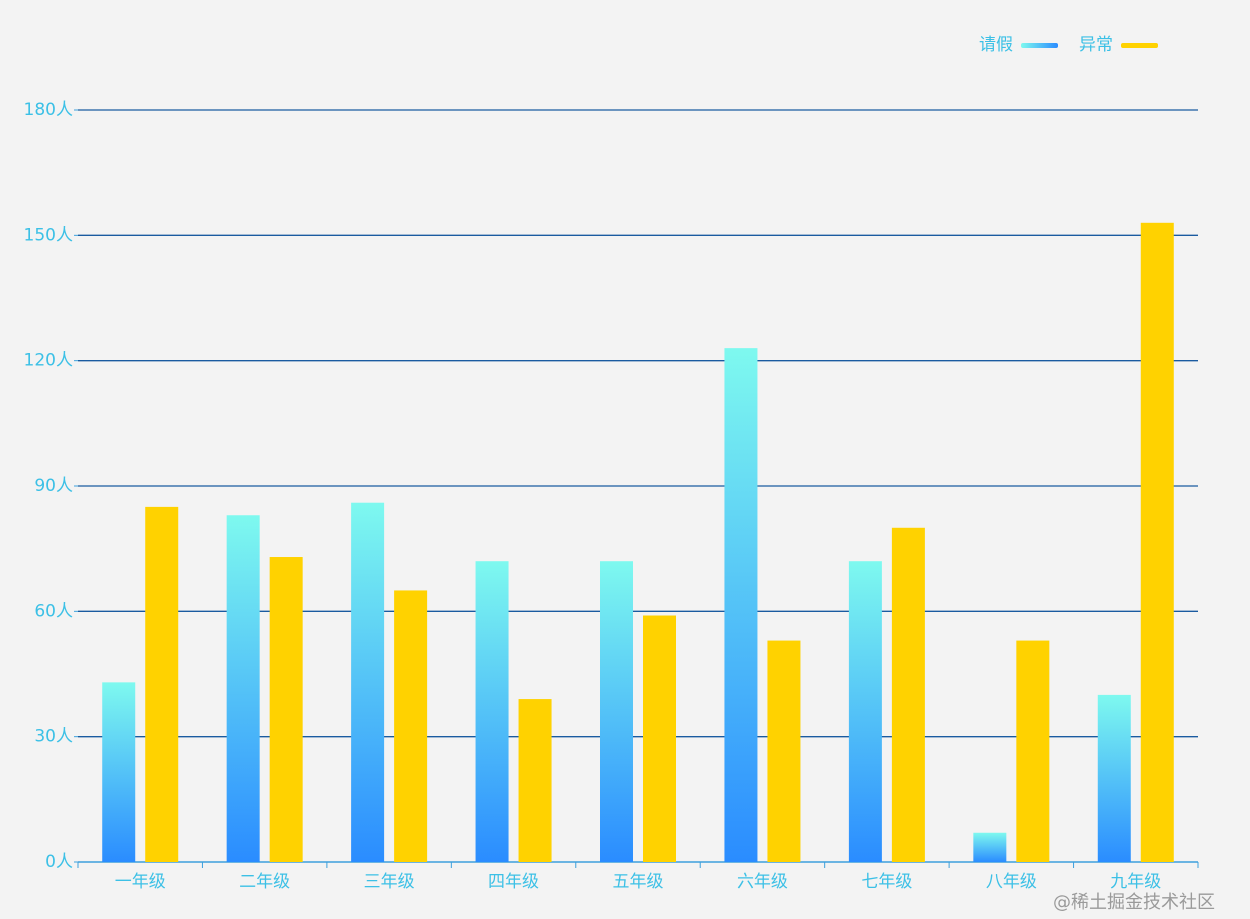  I want to click on y-tick-label: 180人, so click(48, 110).